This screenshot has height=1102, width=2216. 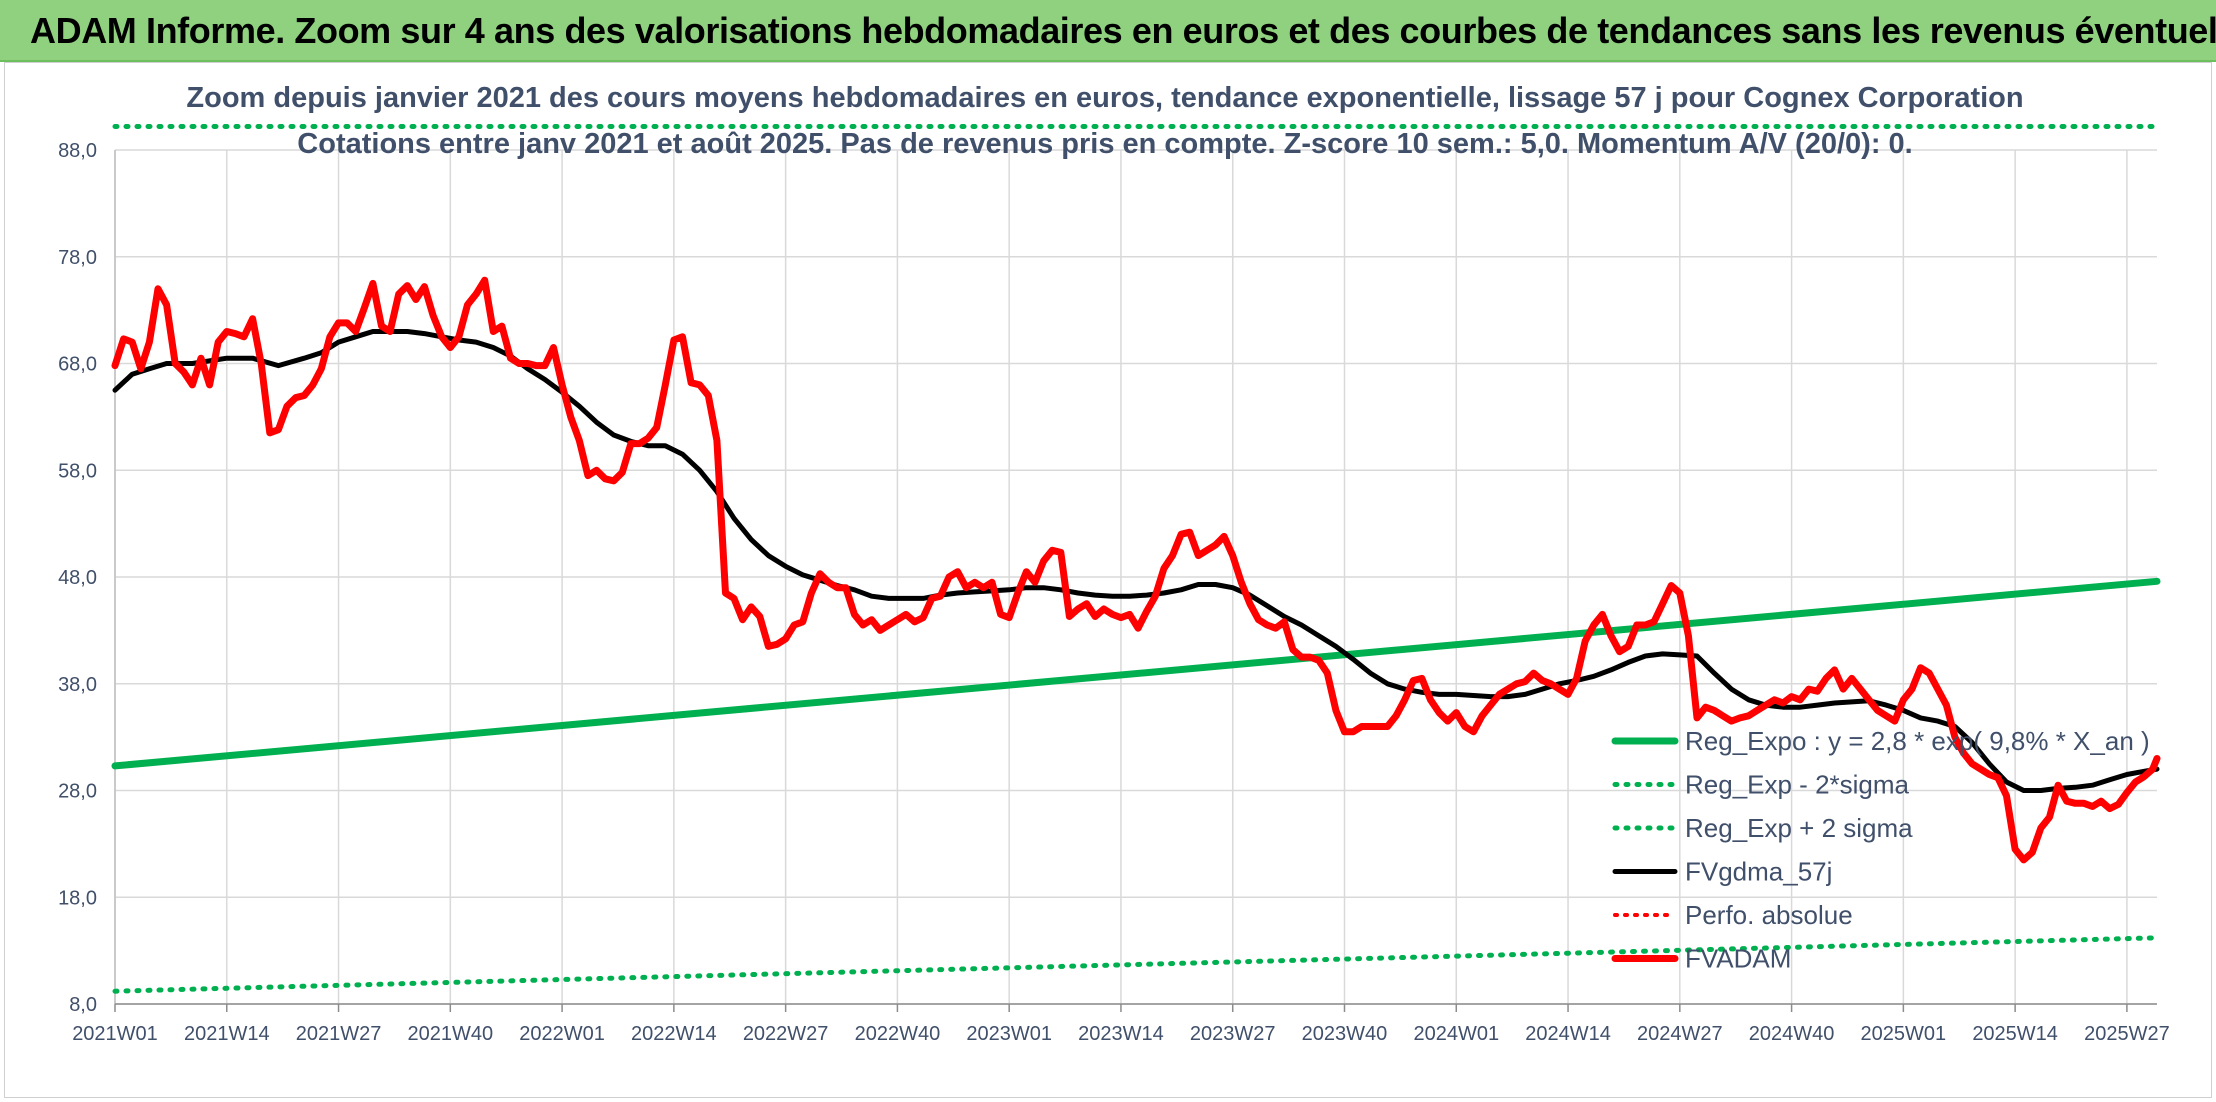 I want to click on x-tick-label: 2022W40, so click(x=898, y=1034).